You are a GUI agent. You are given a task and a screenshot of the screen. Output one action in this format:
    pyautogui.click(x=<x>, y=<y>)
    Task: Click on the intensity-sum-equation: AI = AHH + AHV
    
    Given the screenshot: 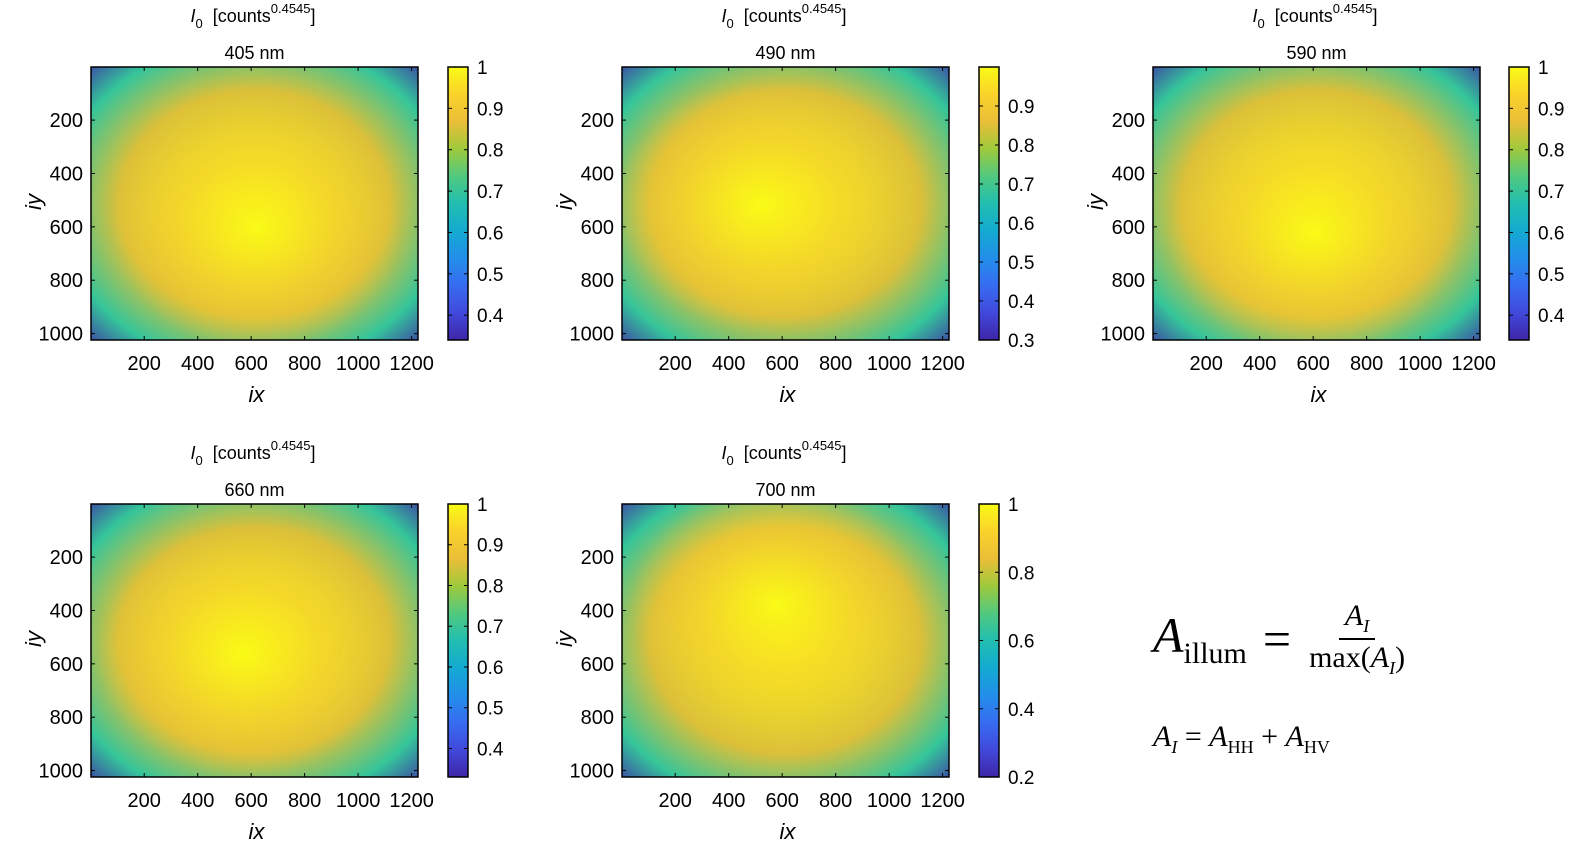 What is the action you would take?
    pyautogui.click(x=1241, y=738)
    